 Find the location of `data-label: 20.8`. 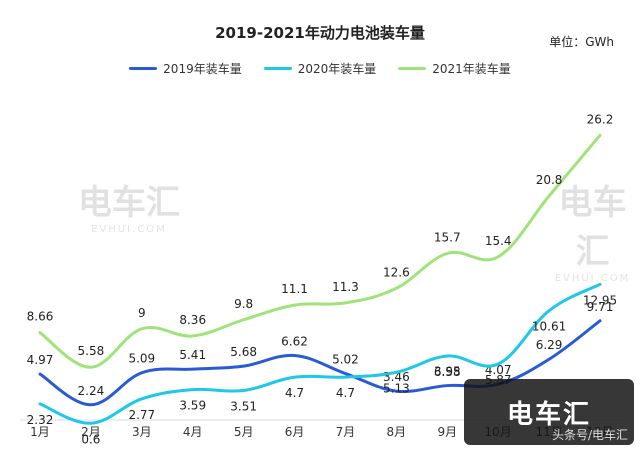

data-label: 20.8 is located at coordinates (549, 180).